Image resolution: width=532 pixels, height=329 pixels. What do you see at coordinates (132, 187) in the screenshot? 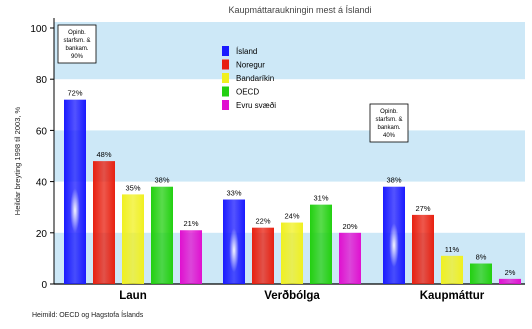
I see `data-label: 35%` at bounding box center [132, 187].